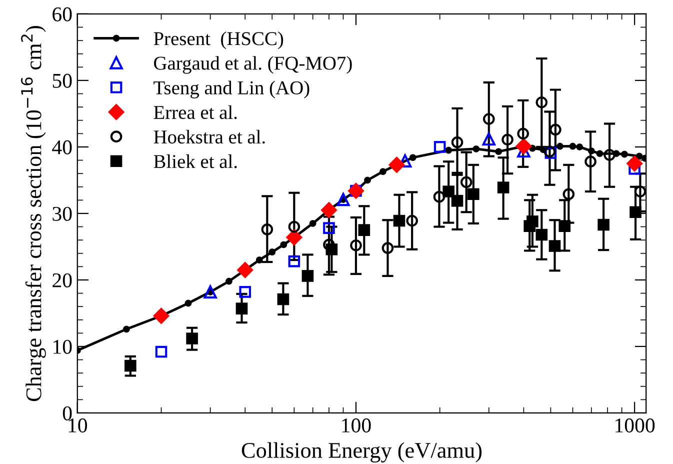 The width and height of the screenshot is (673, 464). I want to click on legend-label: Errea et al., so click(195, 112).